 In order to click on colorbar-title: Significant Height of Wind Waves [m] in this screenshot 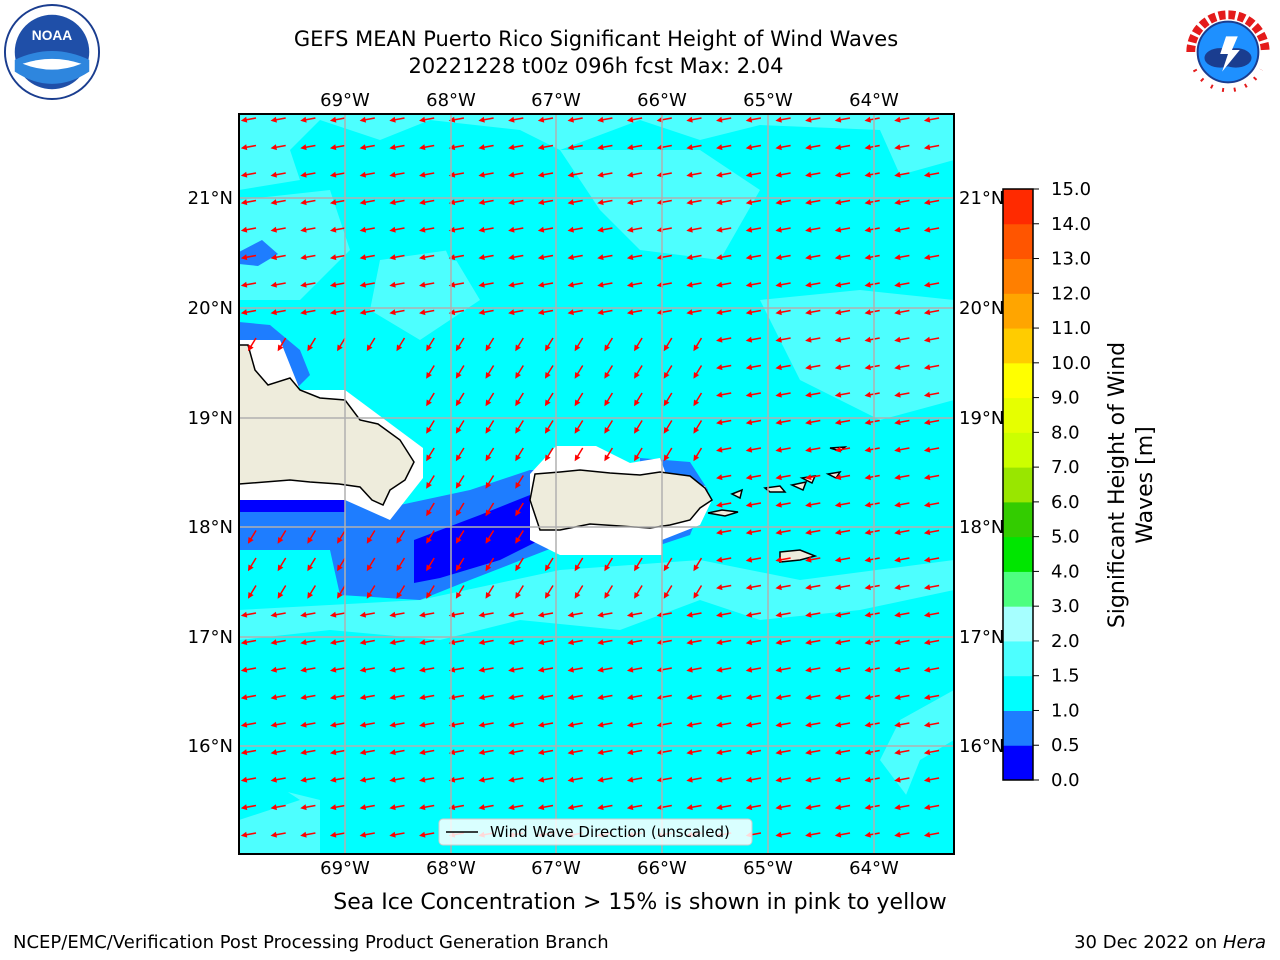, I will do `click(1131, 485)`.